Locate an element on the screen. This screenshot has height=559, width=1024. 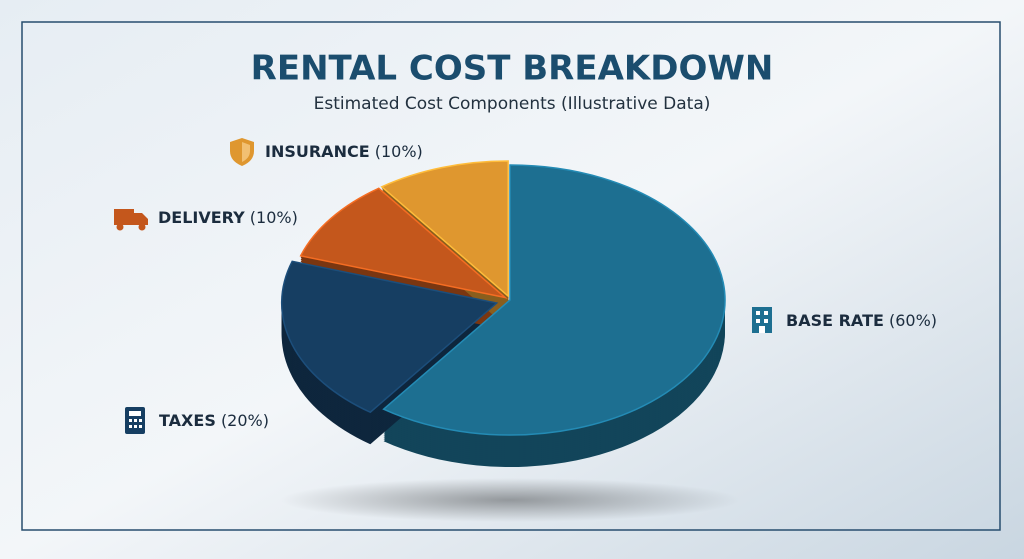
building-icon is located at coordinates (762, 320).